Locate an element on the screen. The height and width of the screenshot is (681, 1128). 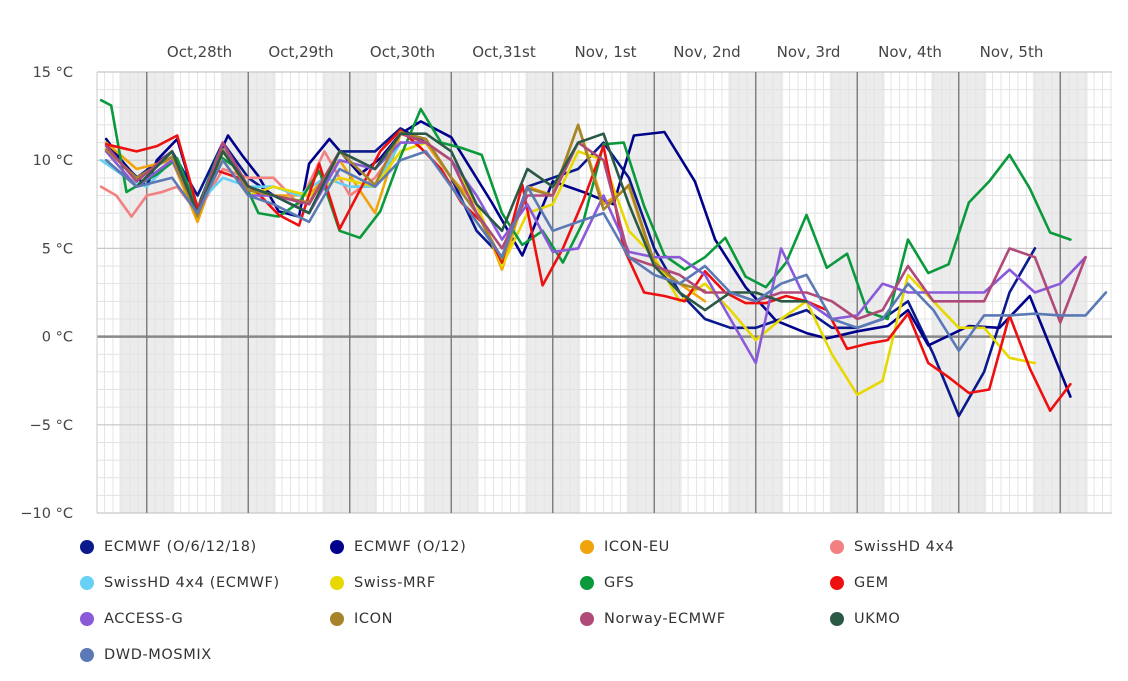
x-day-label: Nov, 5th is located at coordinates (1012, 52).